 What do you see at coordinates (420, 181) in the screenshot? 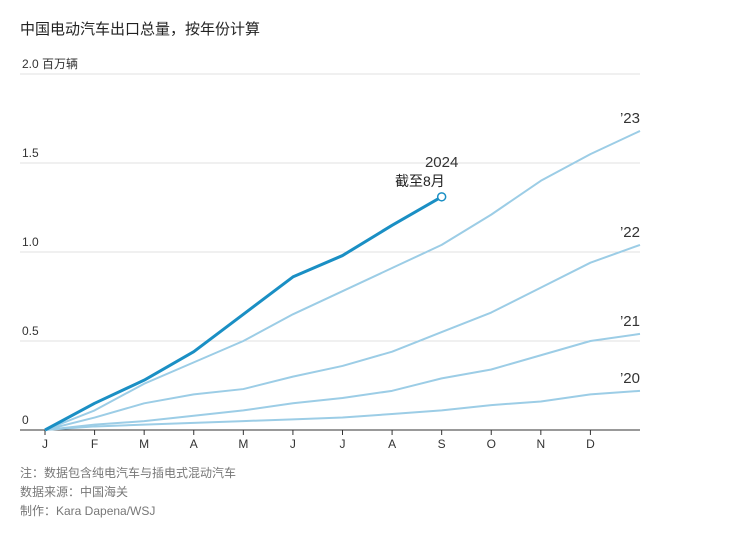
I see `annotation: 截至8月` at bounding box center [420, 181].